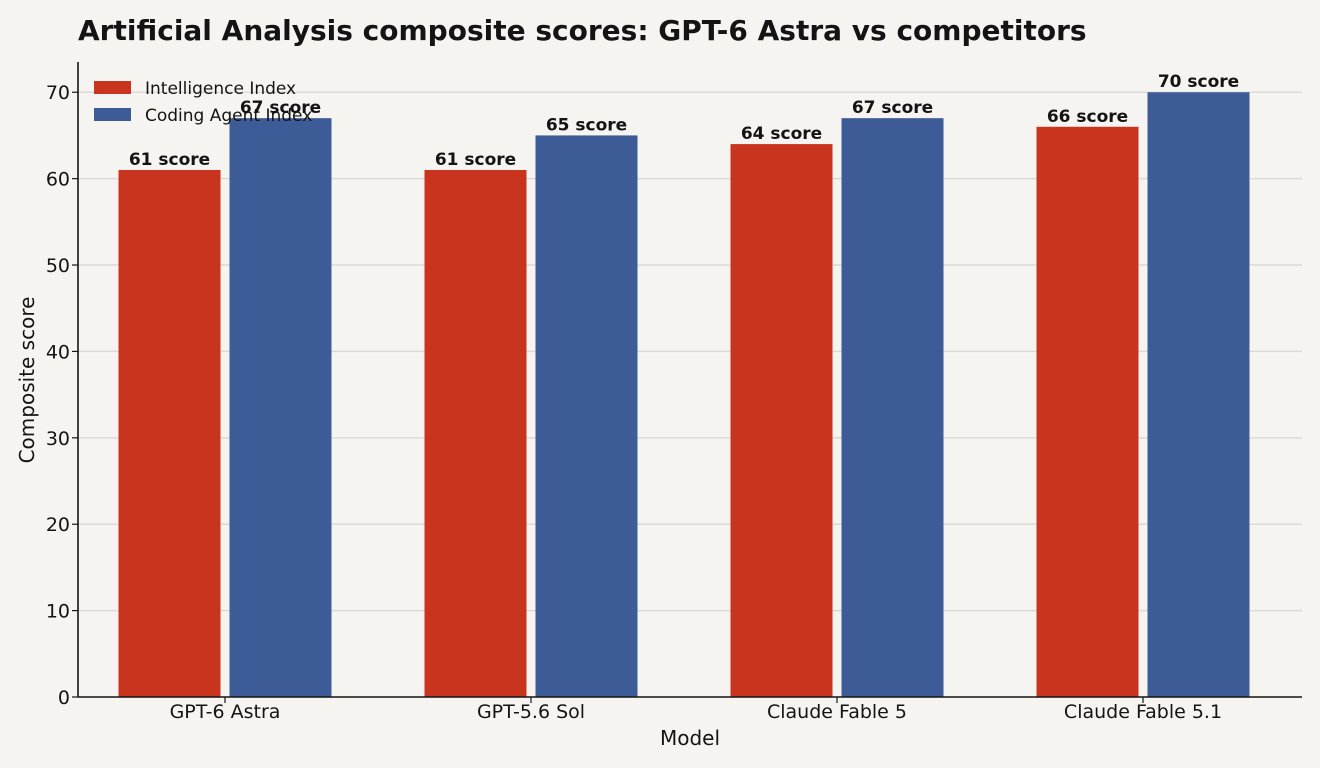  Describe the element at coordinates (58, 439) in the screenshot. I see `y-tick-label: 30` at that location.